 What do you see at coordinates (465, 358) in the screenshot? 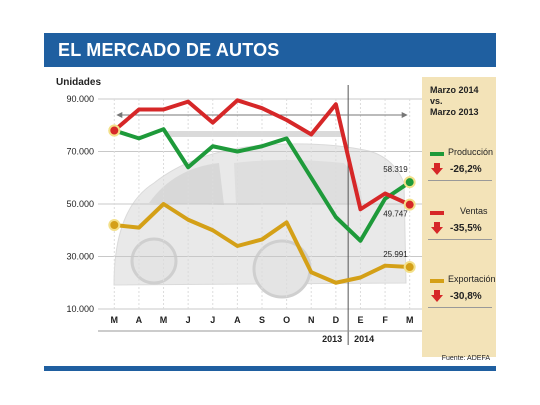
I see `source-note: Fuente: ADEFA` at bounding box center [465, 358].